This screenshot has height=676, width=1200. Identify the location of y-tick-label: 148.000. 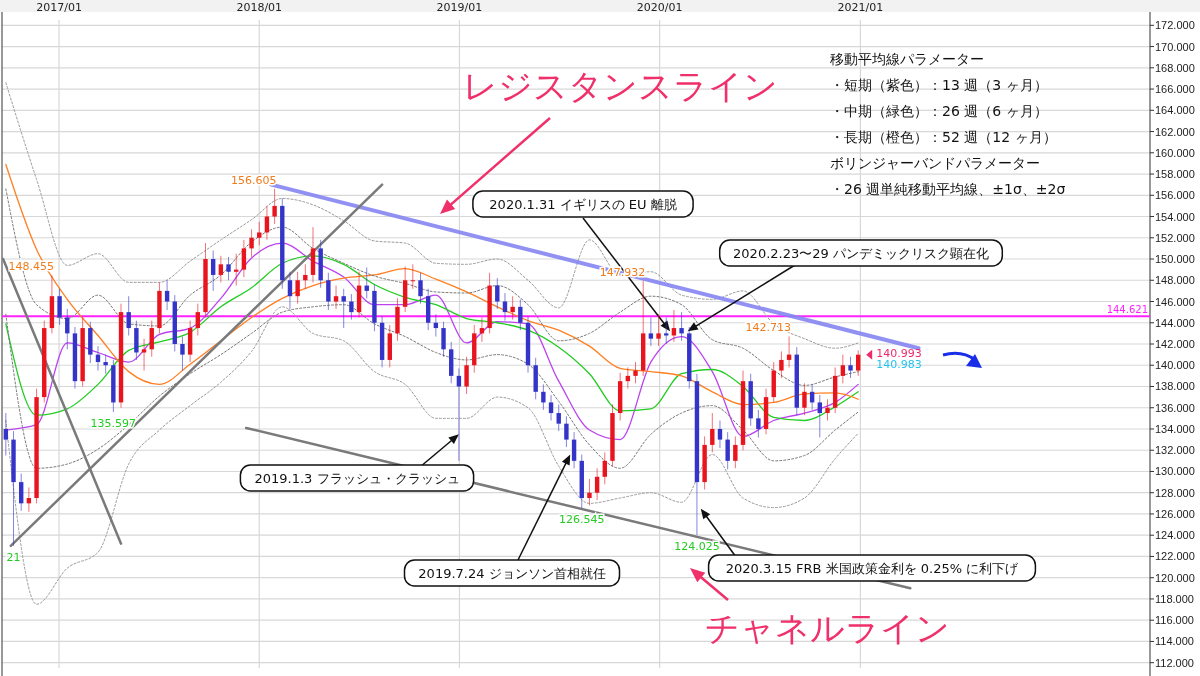
(1175, 280).